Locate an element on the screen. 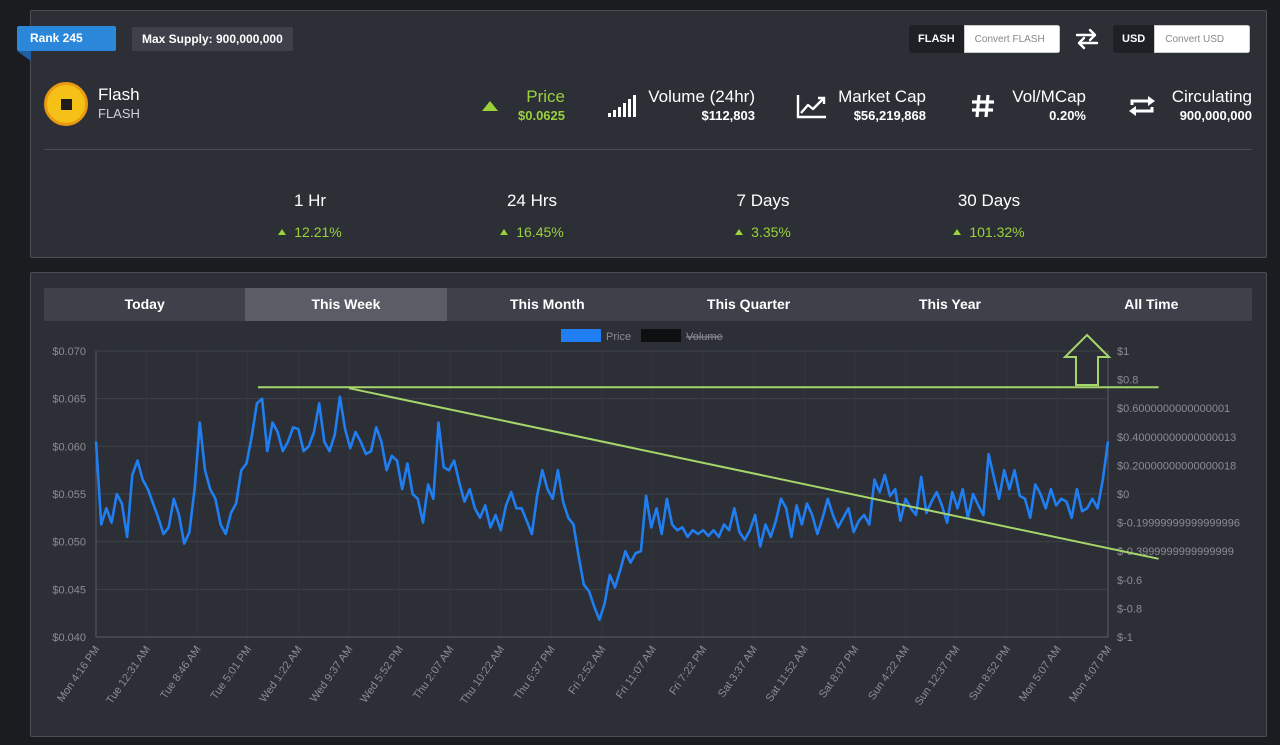 Image resolution: width=1280 pixels, height=745 pixels. x-axis-tick: Fri 2:52 AM is located at coordinates (587, 670).